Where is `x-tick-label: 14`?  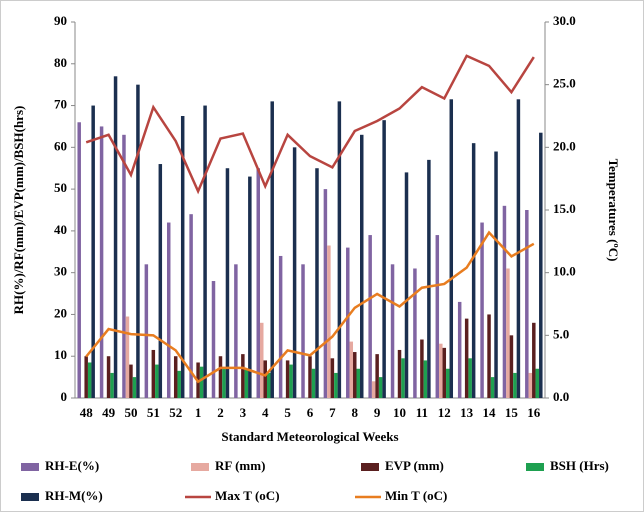
x-tick-label: 14 is located at coordinates (490, 412).